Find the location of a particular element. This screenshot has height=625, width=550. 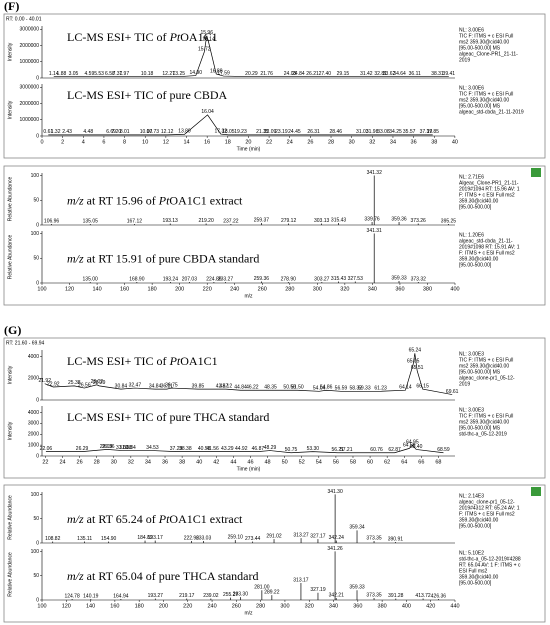

x-tick-label: 180 is located at coordinates (152, 289).